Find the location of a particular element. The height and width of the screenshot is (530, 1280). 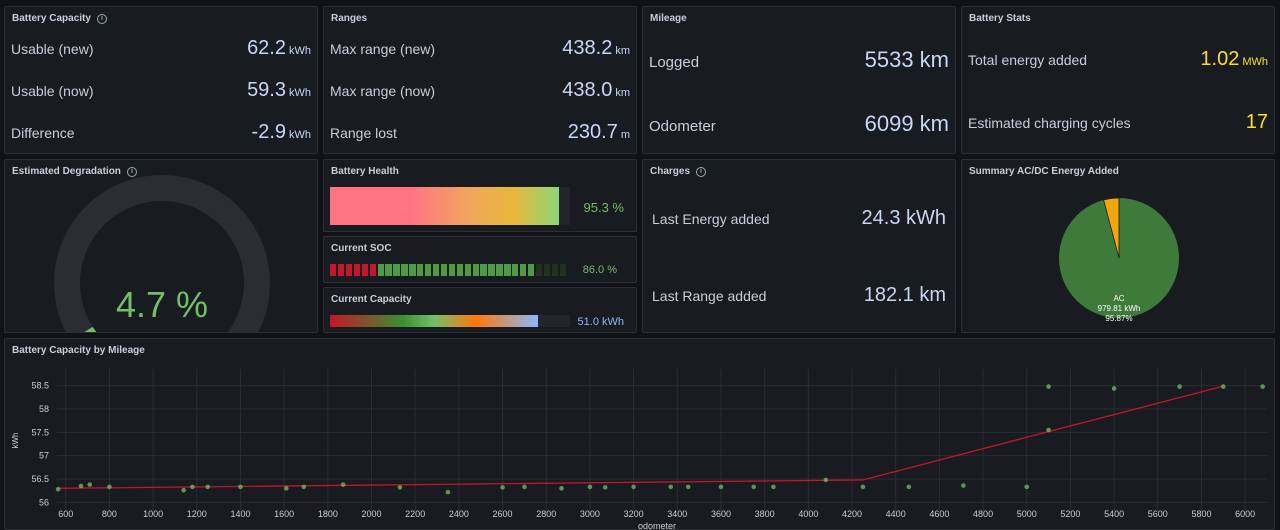

pie-slice-dc is located at coordinates (1111, 228).